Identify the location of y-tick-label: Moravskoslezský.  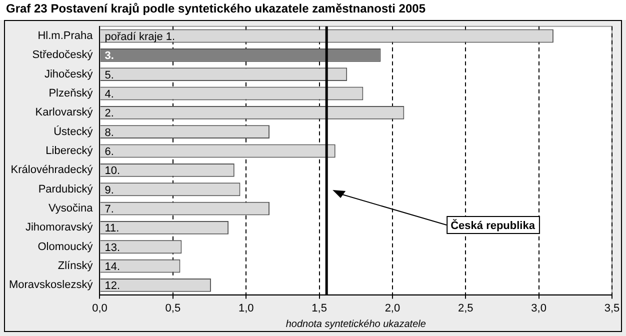
(51, 285).